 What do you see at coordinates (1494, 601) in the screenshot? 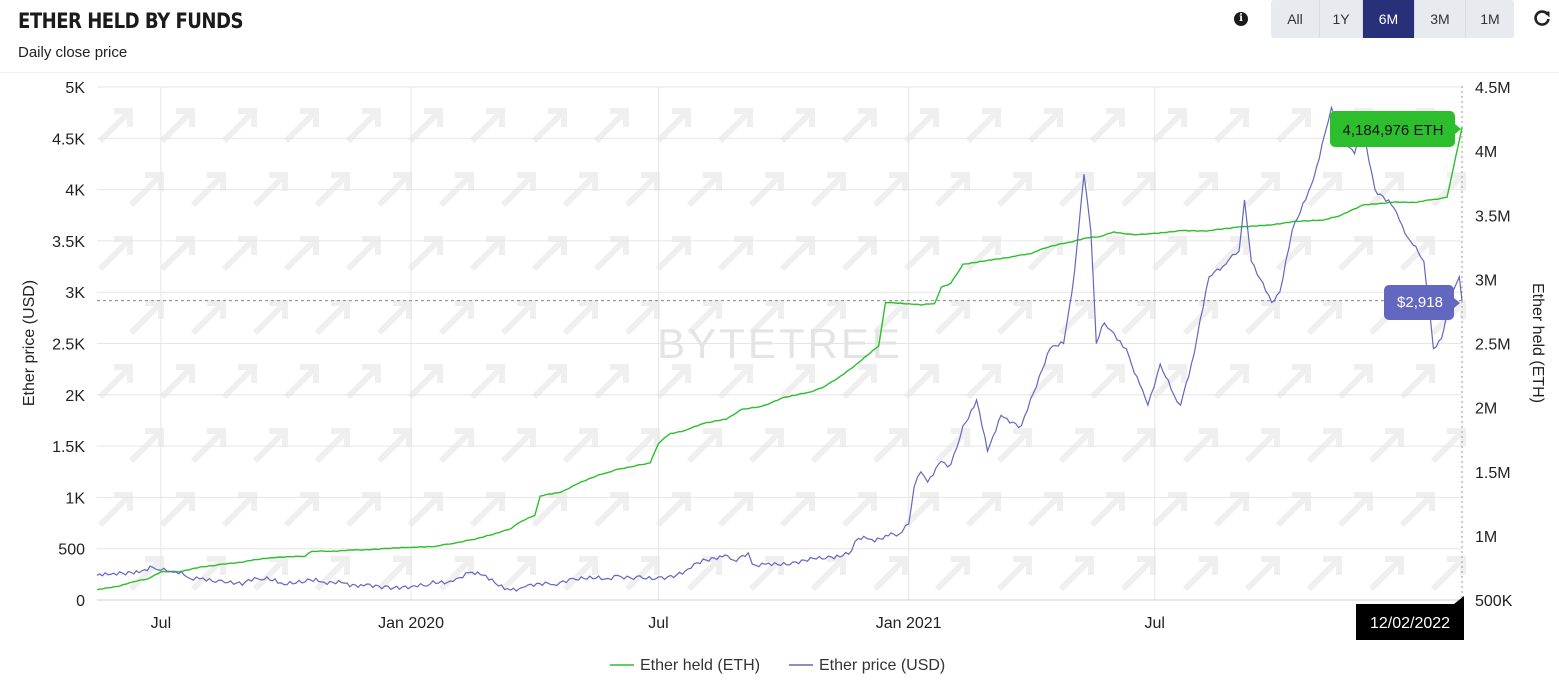
I see `right-tick-label: 500K` at bounding box center [1494, 601].